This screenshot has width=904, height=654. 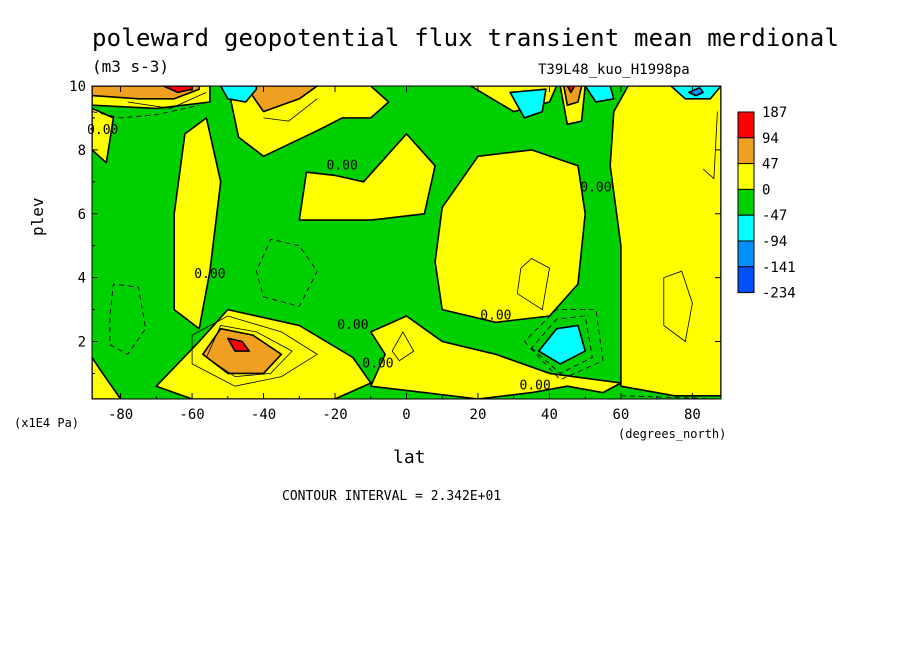 What do you see at coordinates (770, 139) in the screenshot?
I see `legend-level-label: 94` at bounding box center [770, 139].